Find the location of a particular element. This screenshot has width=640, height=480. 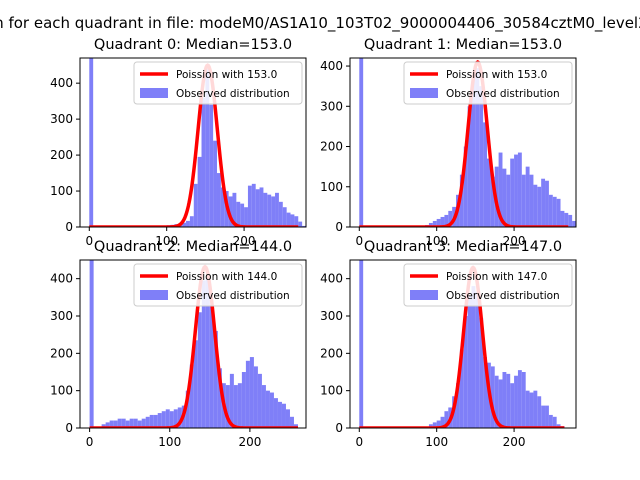

legend-label-poisson: Poission with 144.0 is located at coordinates (226, 277).